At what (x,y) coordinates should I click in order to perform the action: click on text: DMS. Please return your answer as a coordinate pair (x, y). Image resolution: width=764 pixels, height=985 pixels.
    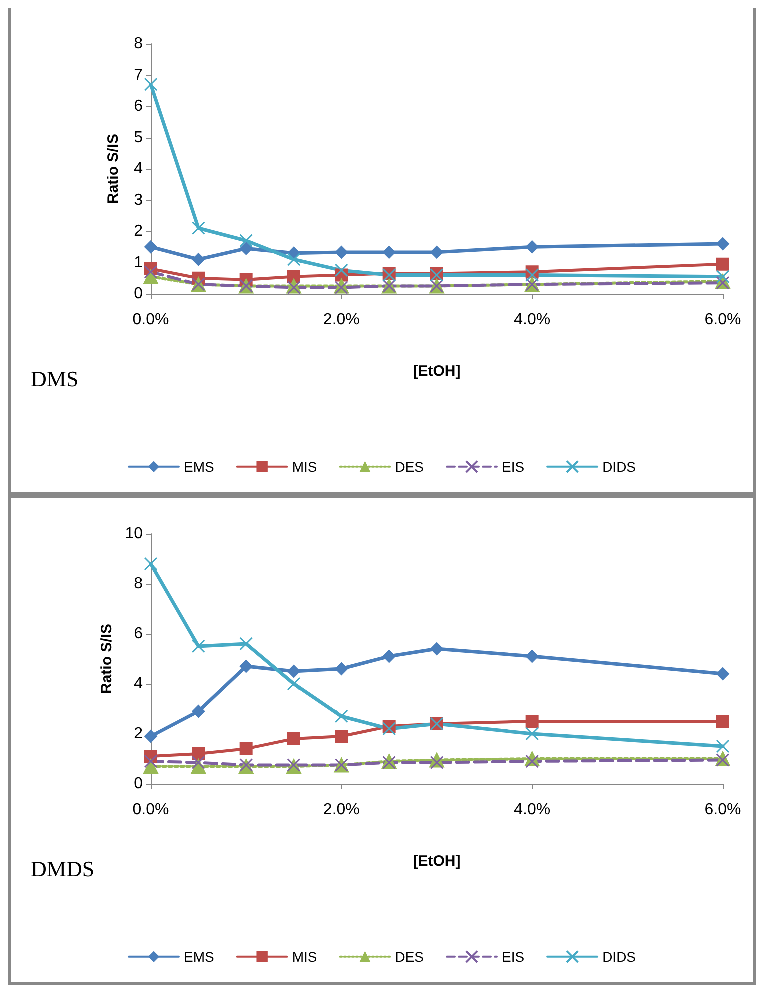
    Looking at the image, I should click on (55, 379).